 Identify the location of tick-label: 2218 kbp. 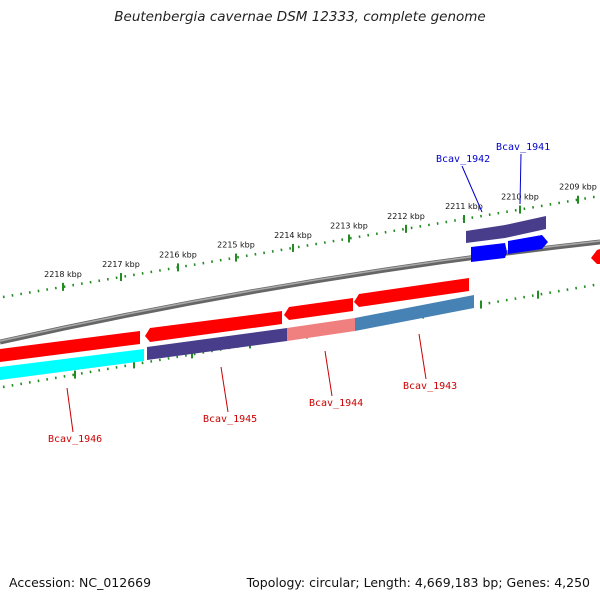
(63, 274).